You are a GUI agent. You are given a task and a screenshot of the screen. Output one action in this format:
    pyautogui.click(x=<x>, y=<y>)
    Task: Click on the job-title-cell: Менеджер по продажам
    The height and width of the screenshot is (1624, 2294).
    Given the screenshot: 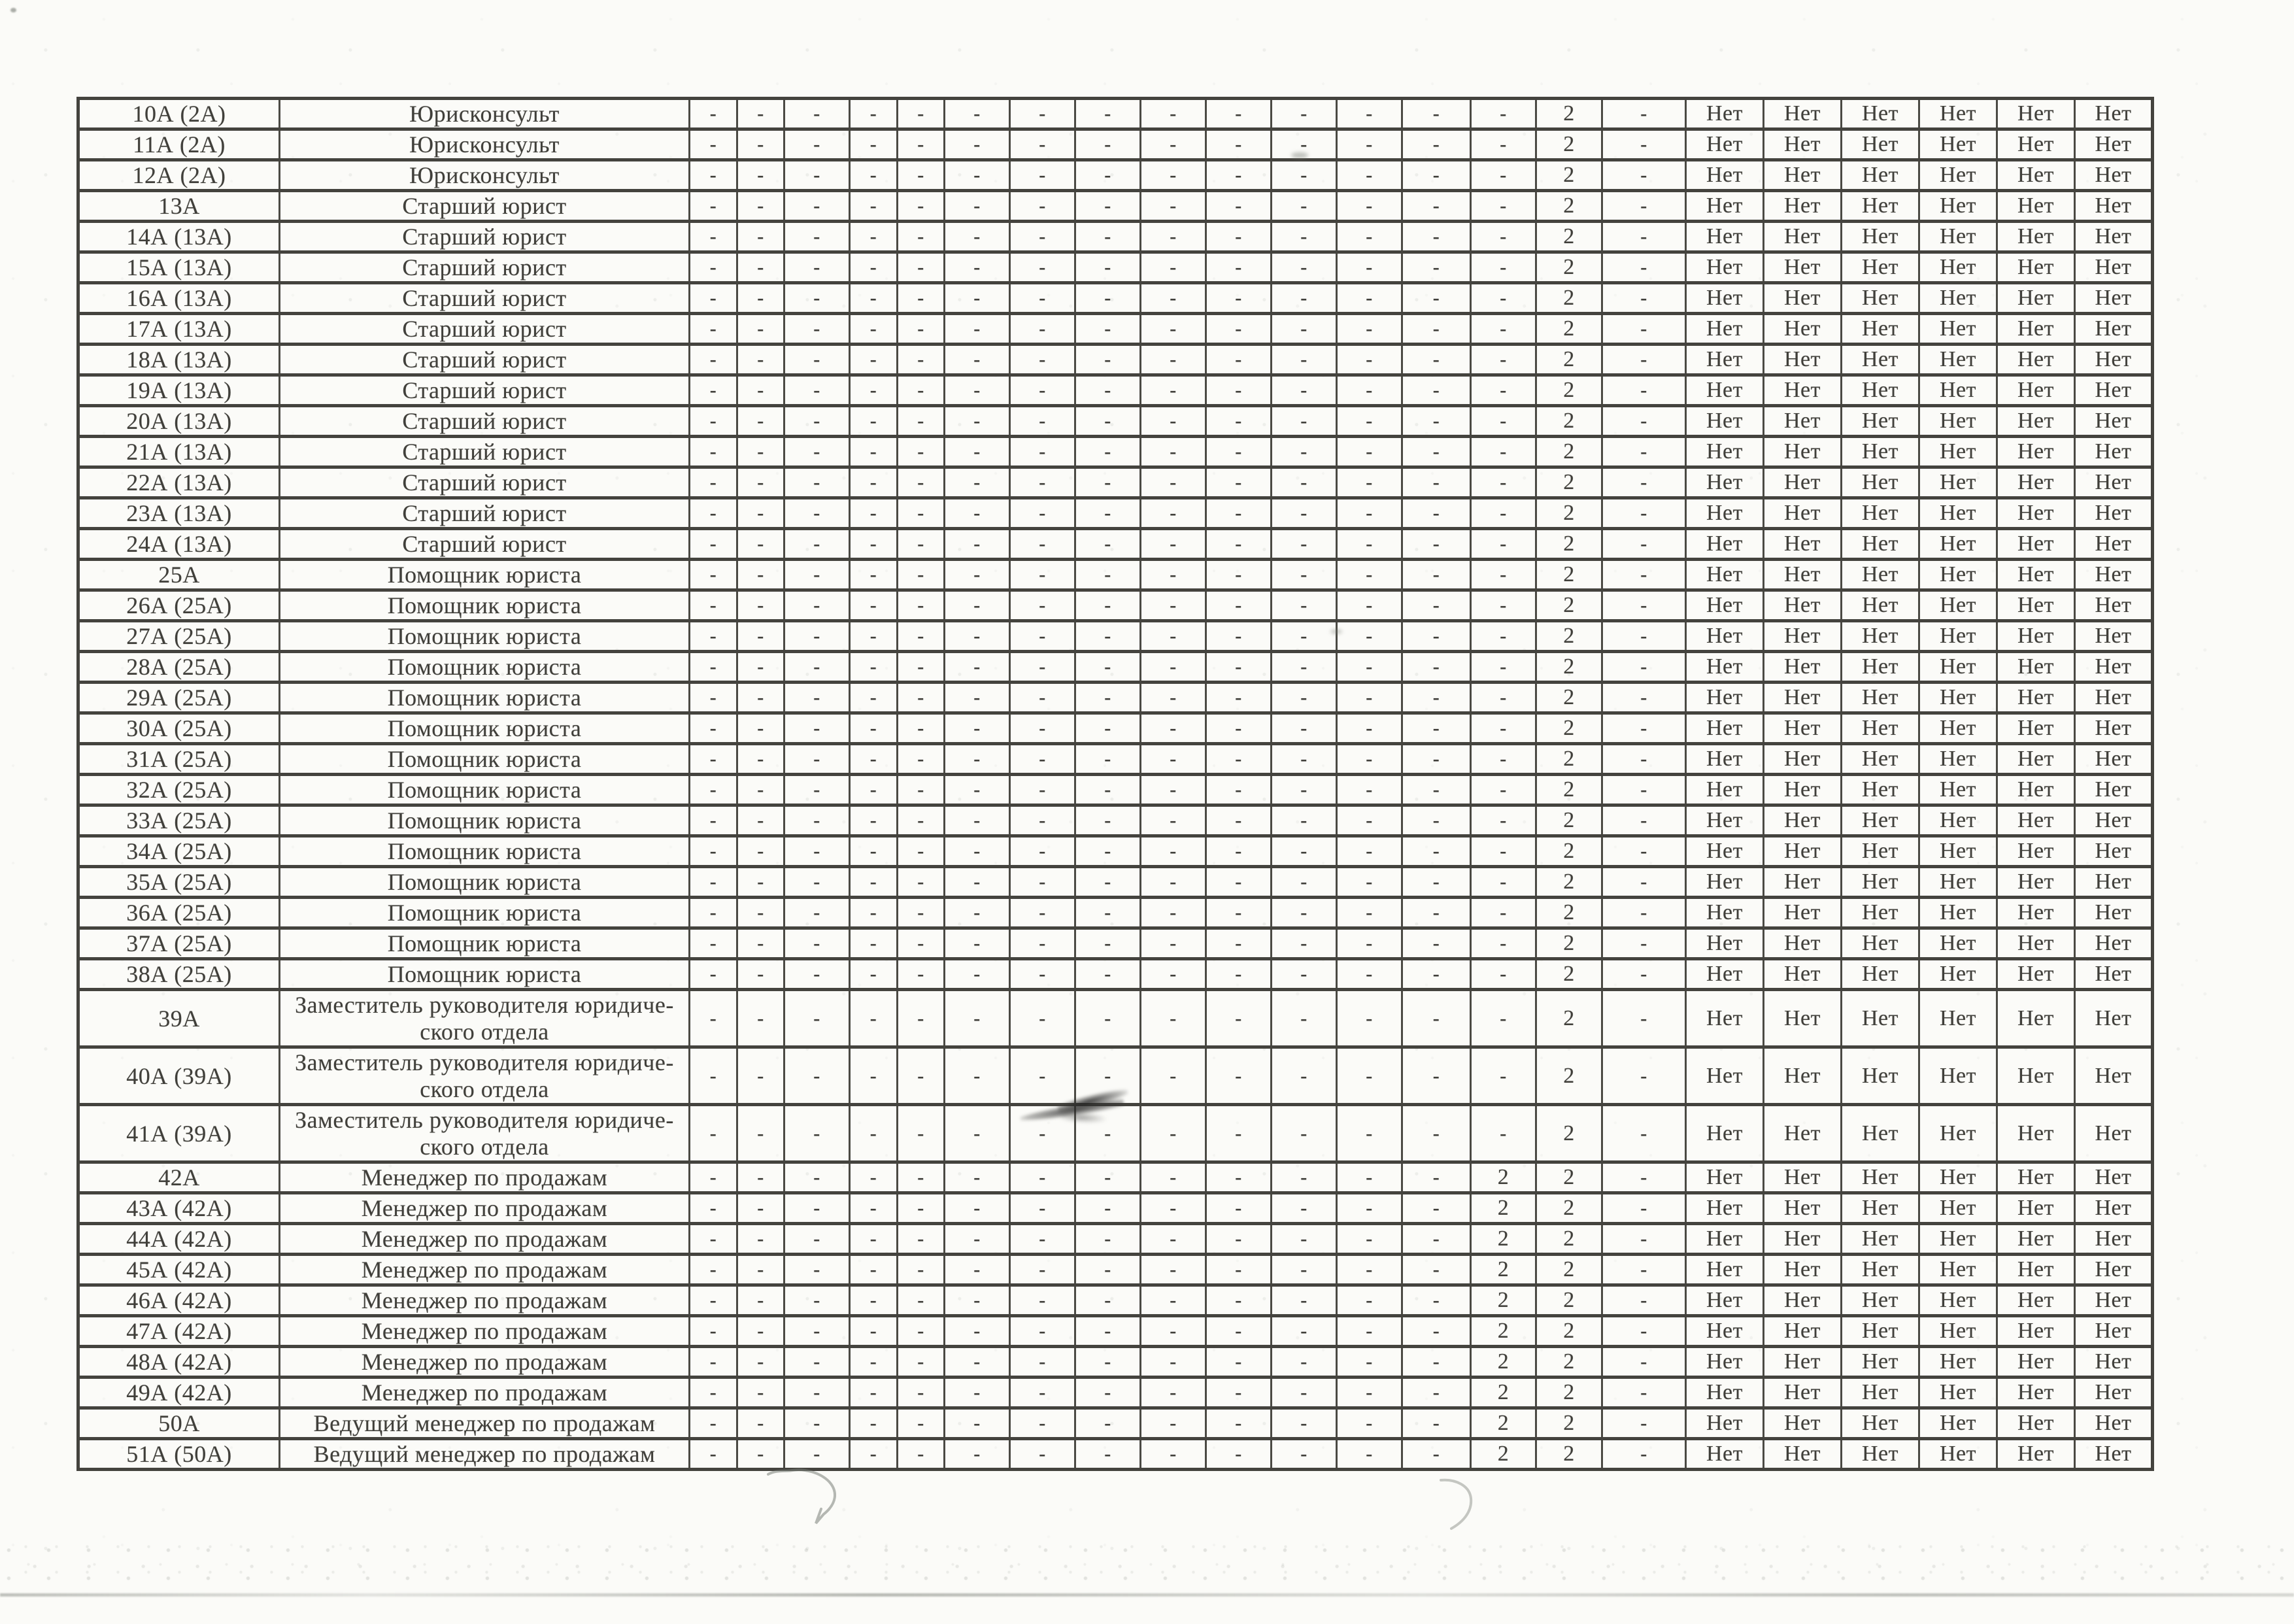 What is the action you would take?
    pyautogui.click(x=484, y=1207)
    